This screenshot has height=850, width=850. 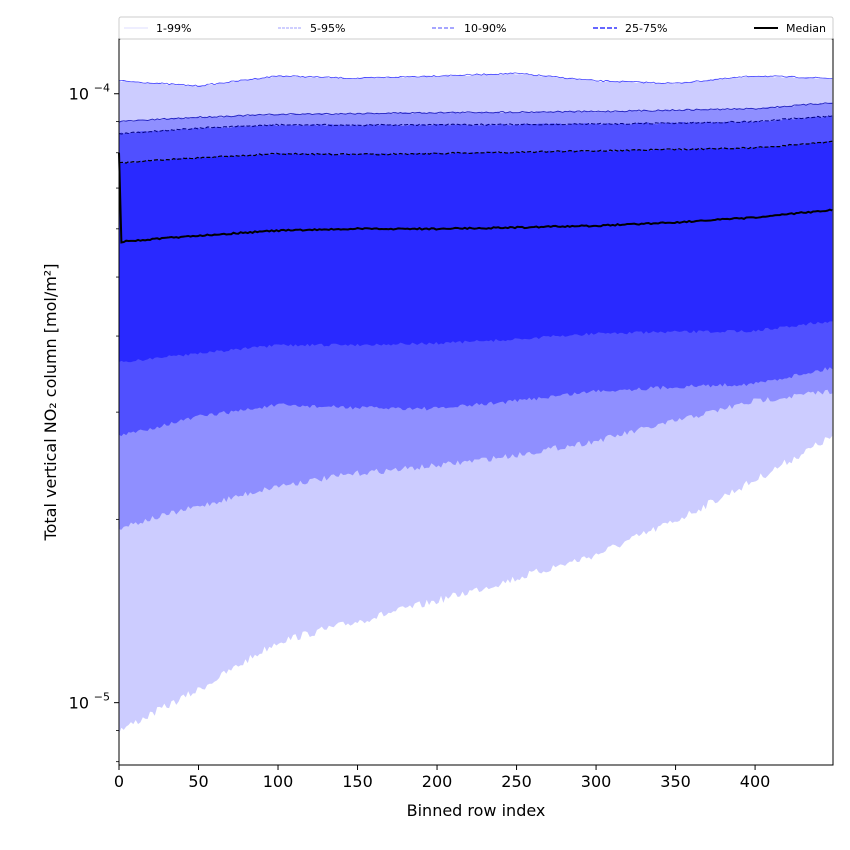 What do you see at coordinates (198, 781) in the screenshot?
I see `x-tick-label: 50` at bounding box center [198, 781].